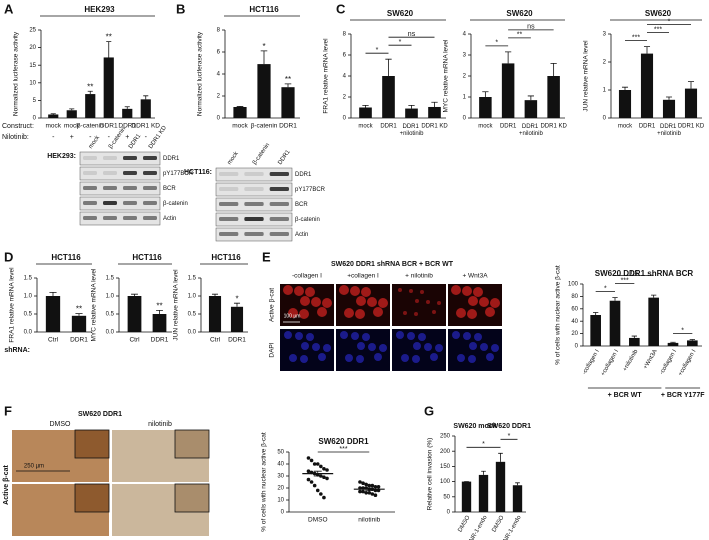 The height and width of the screenshot is (540, 709). I want to click on blot-lane: β-catenin, so click(261, 154).